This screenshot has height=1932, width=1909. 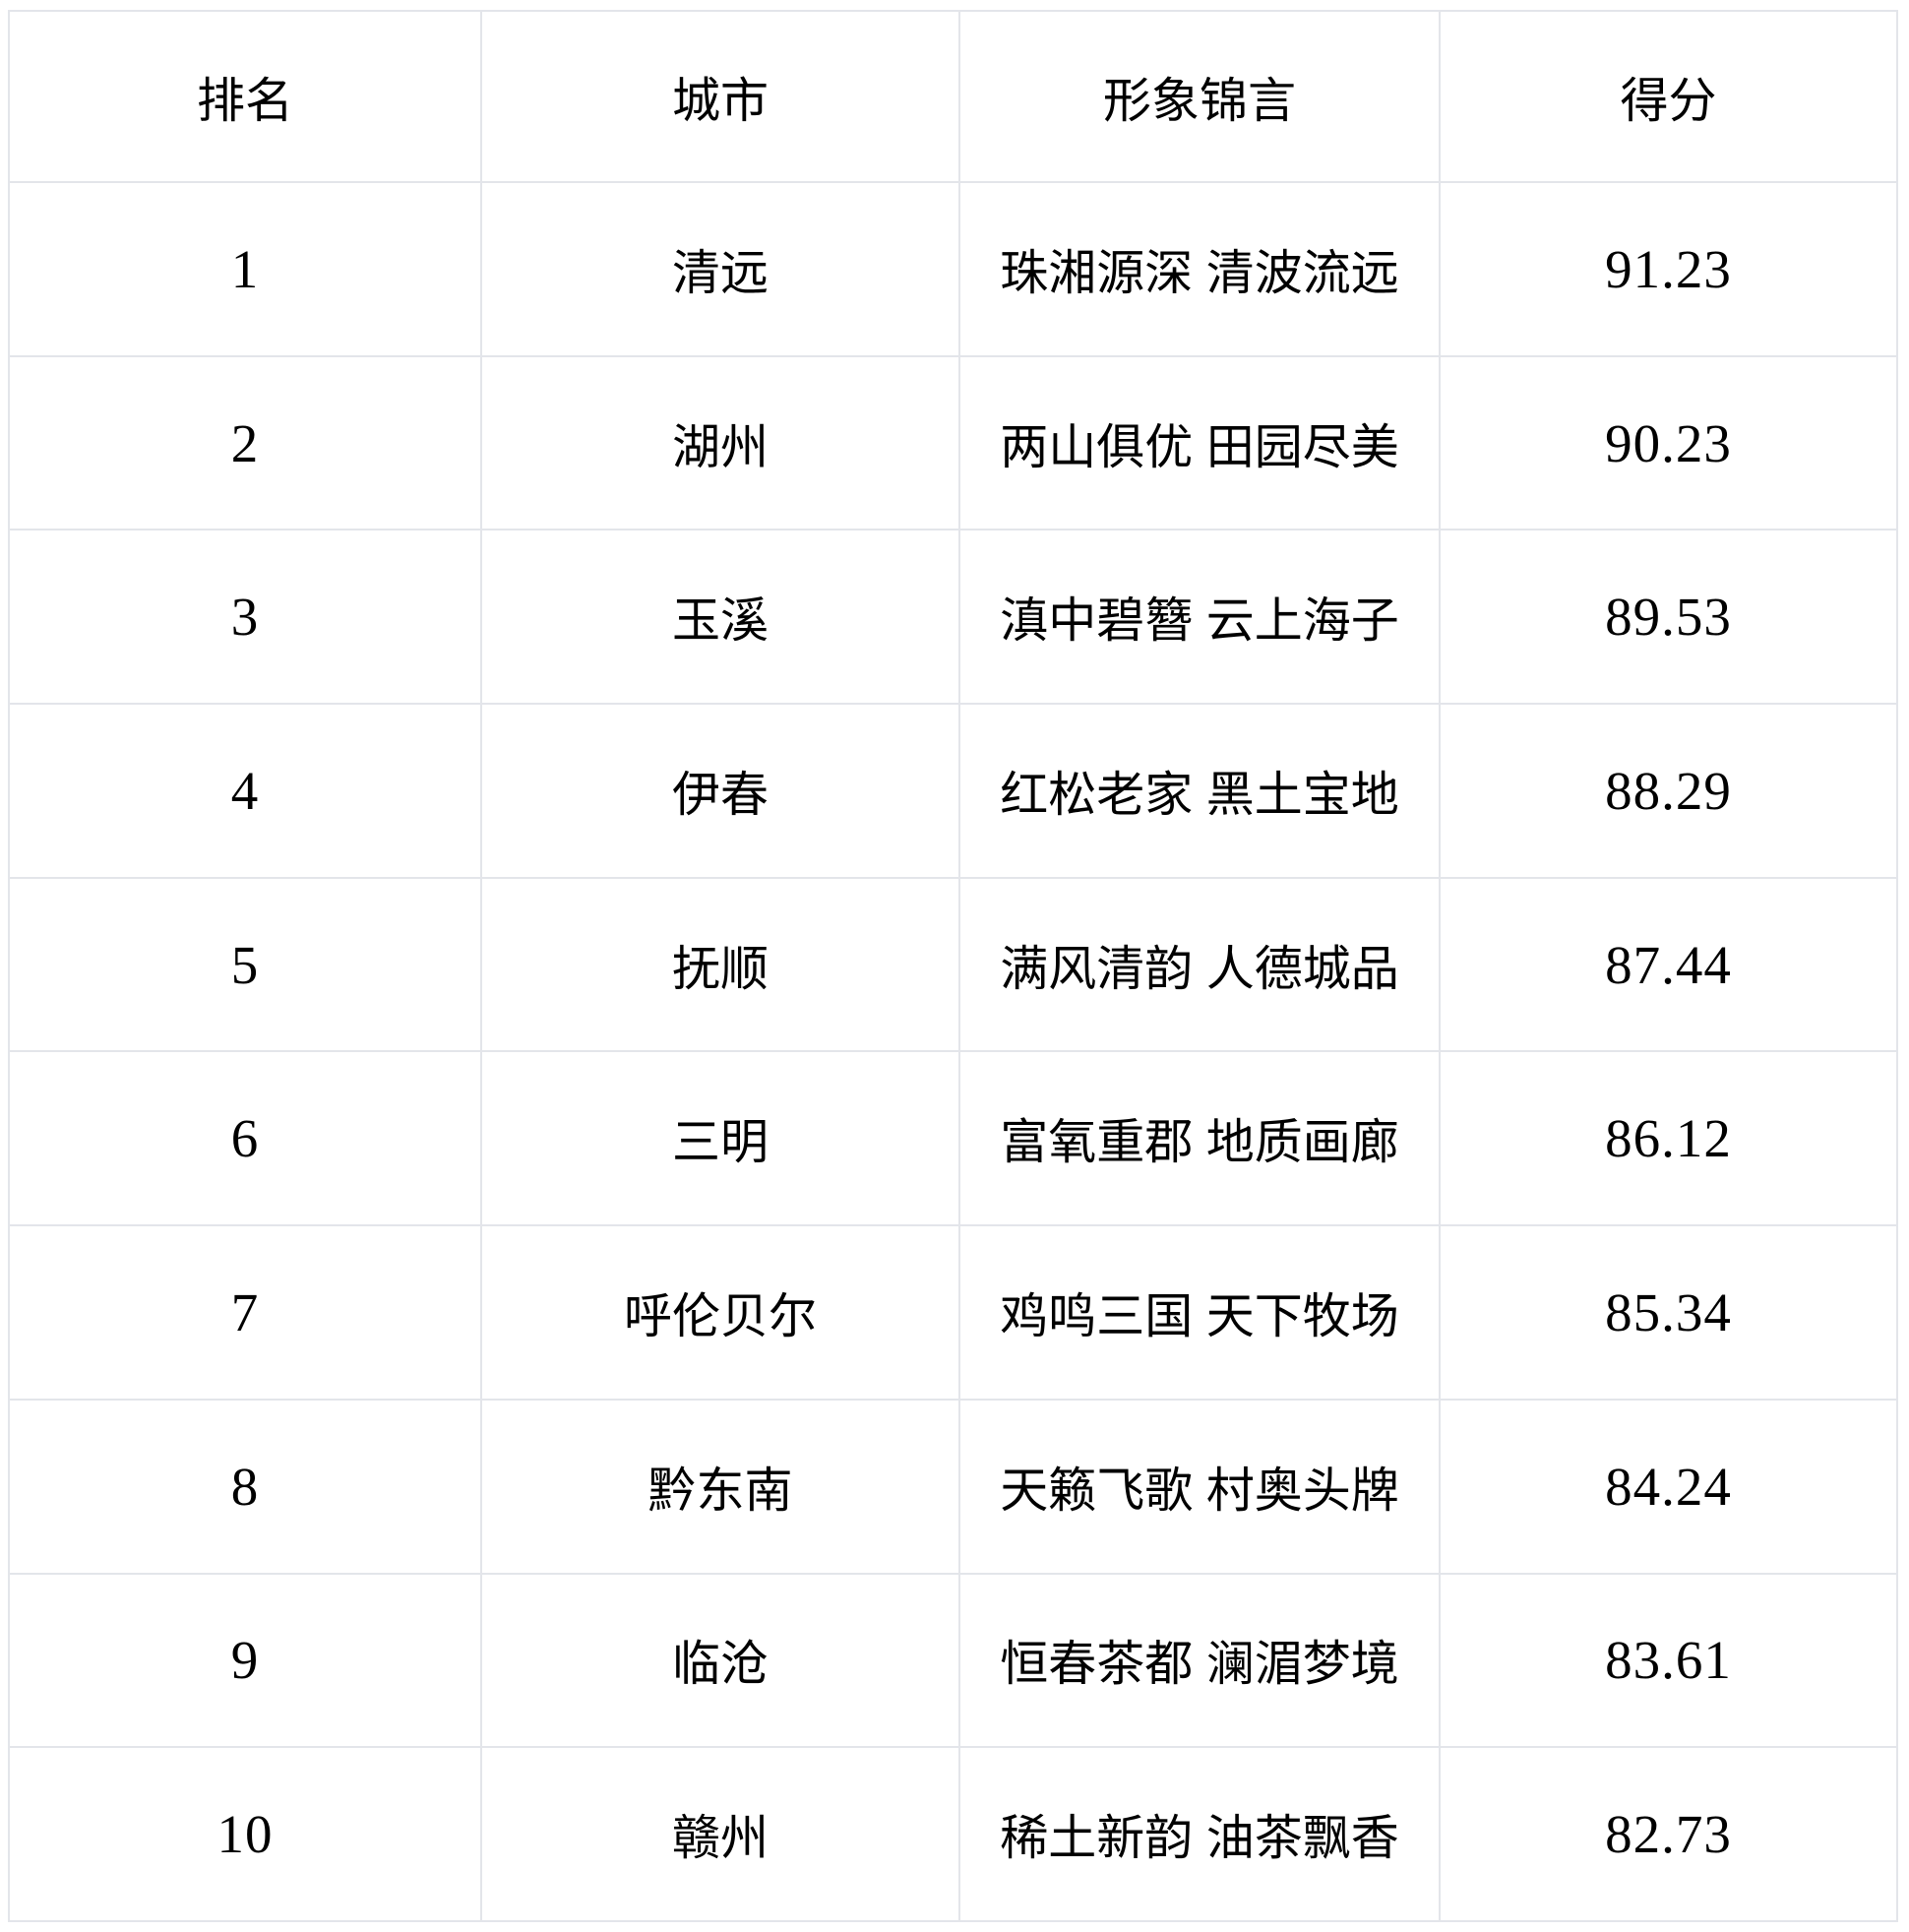 I want to click on cell-slogan: 鸡鸣三国 天下牧场, so click(x=1199, y=1313).